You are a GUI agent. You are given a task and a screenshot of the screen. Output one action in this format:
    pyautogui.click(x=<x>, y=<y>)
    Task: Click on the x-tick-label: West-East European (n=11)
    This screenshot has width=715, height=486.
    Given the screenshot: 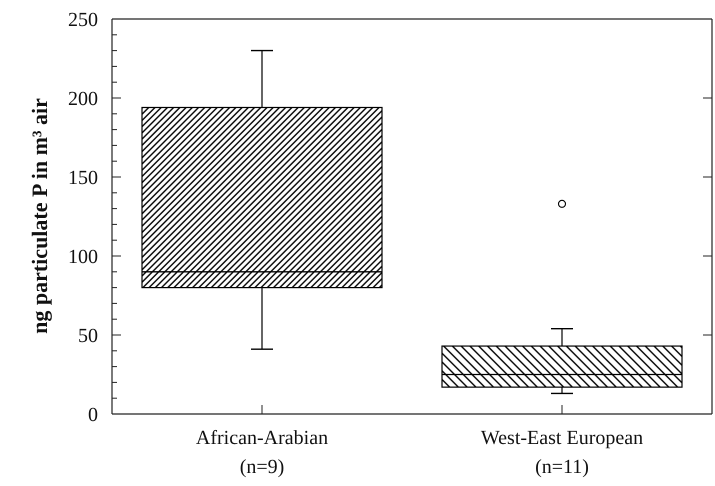 What is the action you would take?
    pyautogui.click(x=562, y=452)
    